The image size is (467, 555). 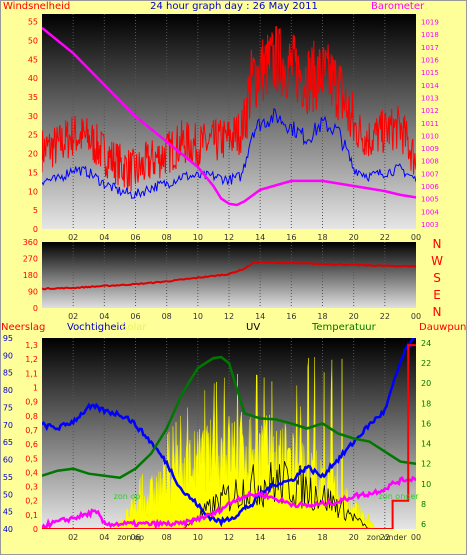 I want to click on humidity-tick-label: 70, so click(x=8, y=425).